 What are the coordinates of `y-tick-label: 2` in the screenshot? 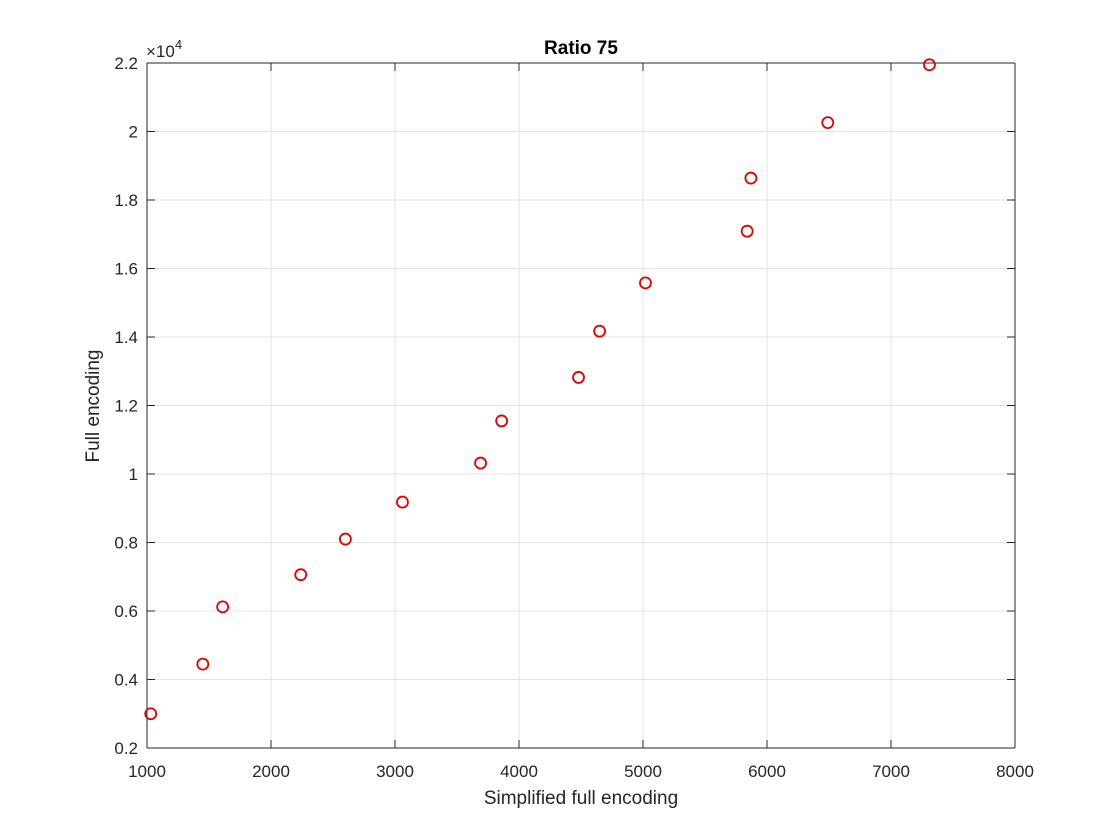 It's located at (133, 132).